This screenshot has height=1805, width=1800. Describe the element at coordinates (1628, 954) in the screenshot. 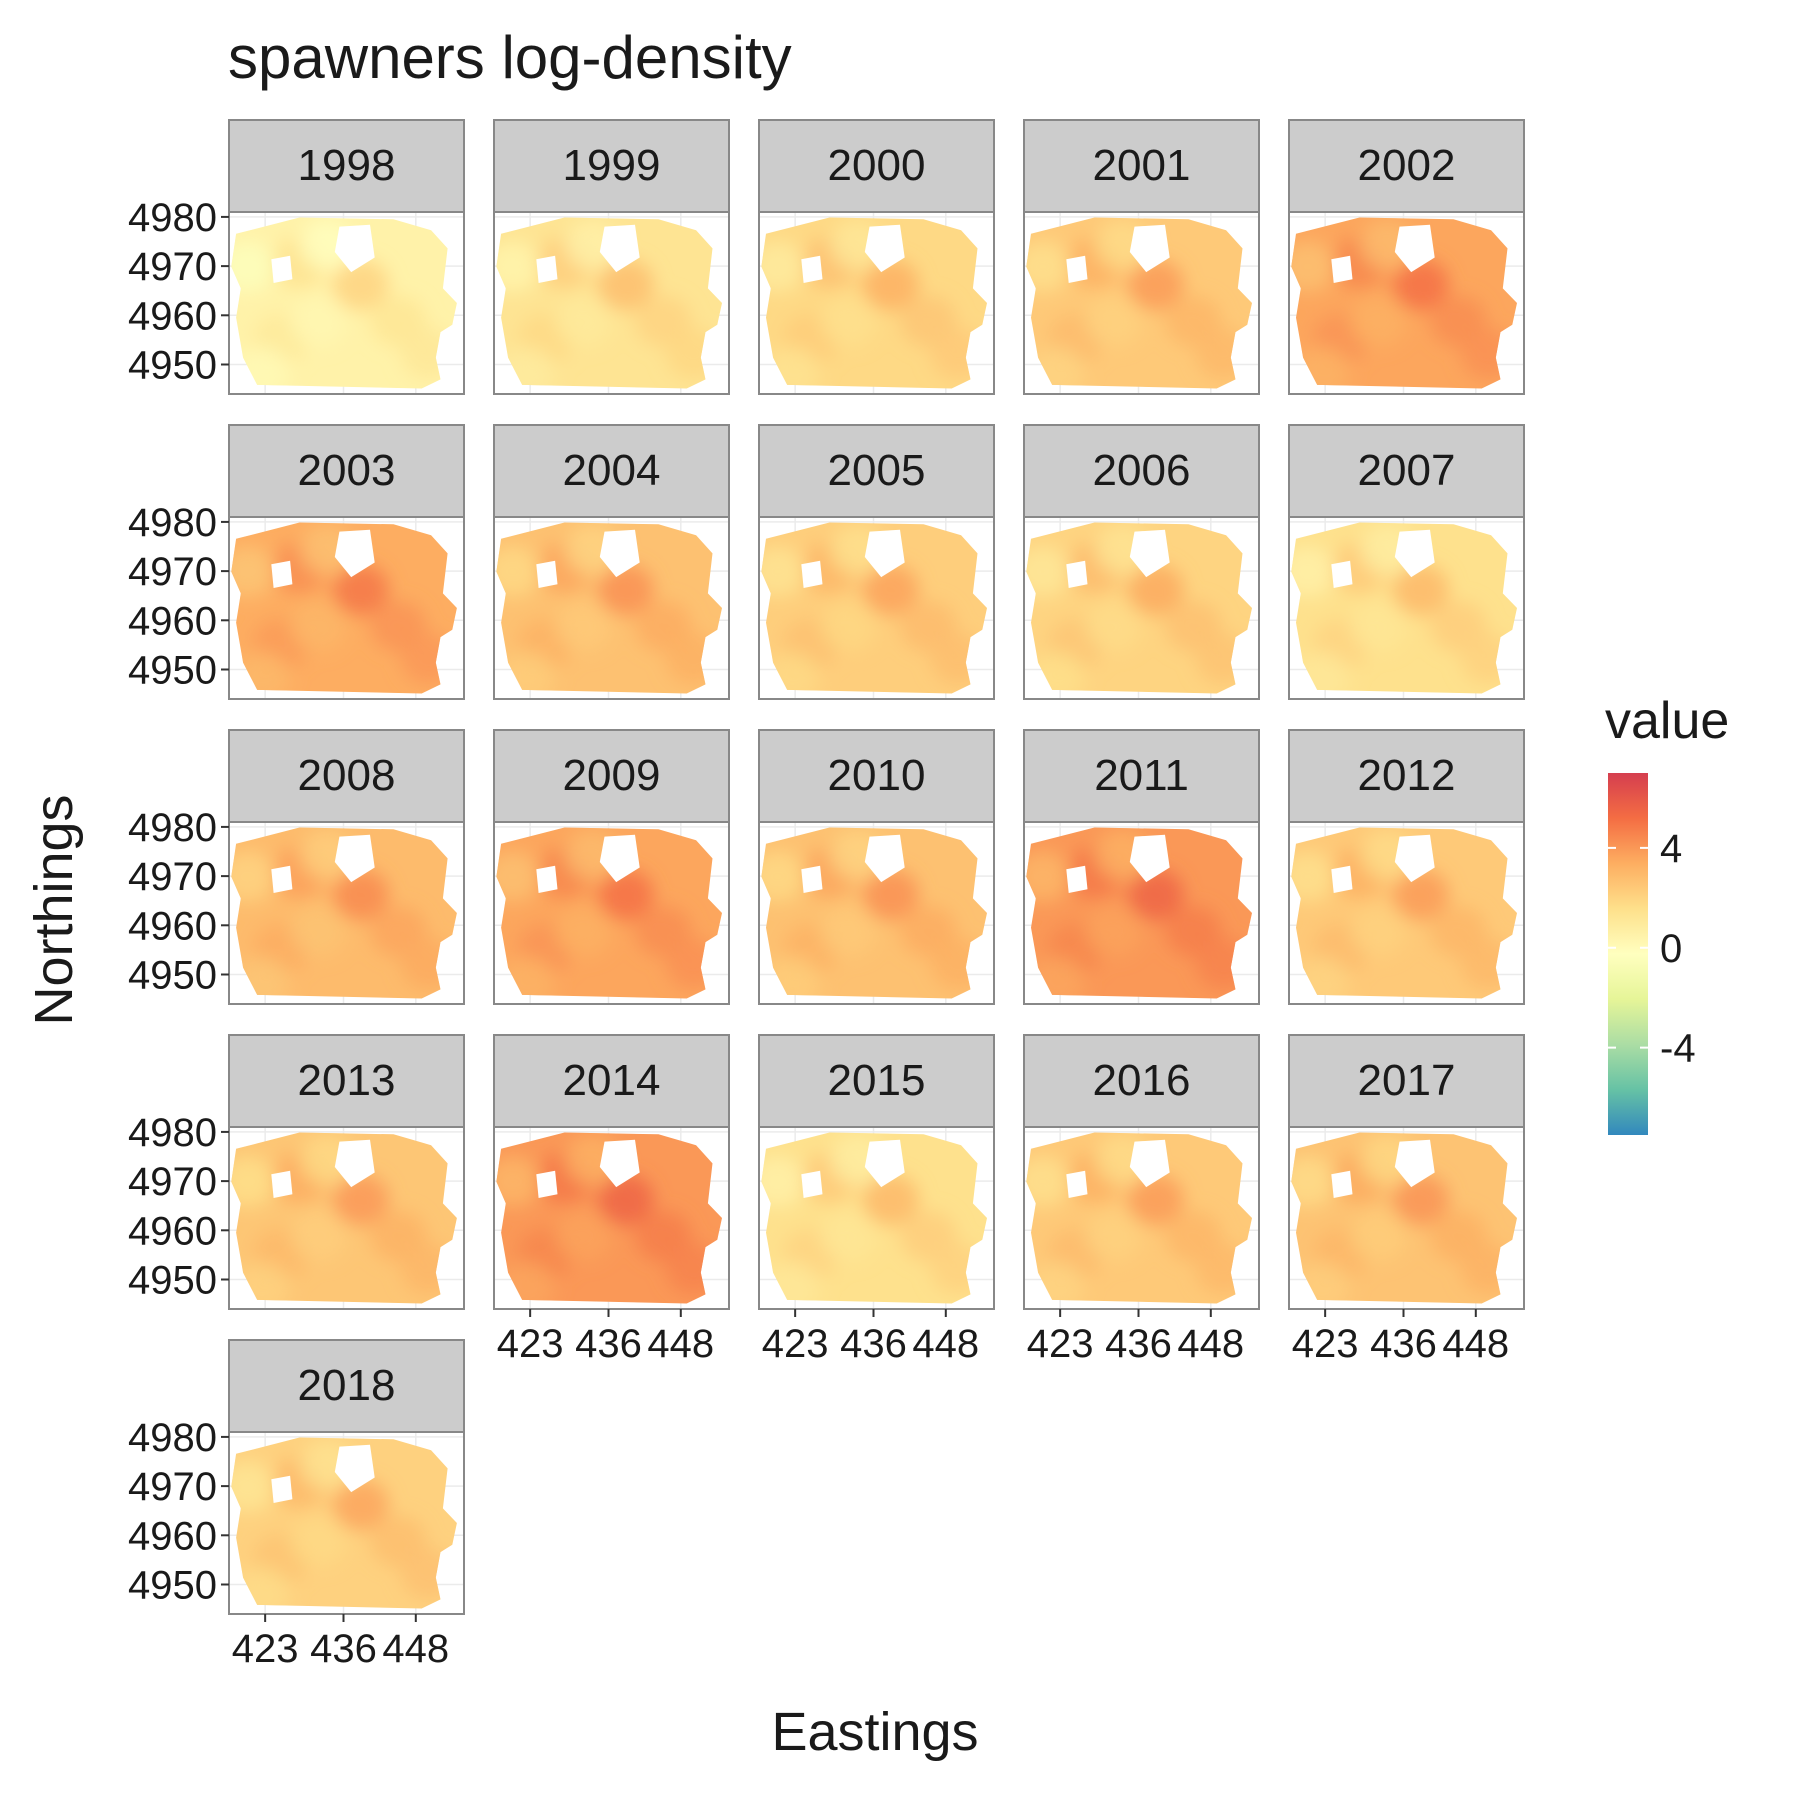

I see `legend-colorbar` at that location.